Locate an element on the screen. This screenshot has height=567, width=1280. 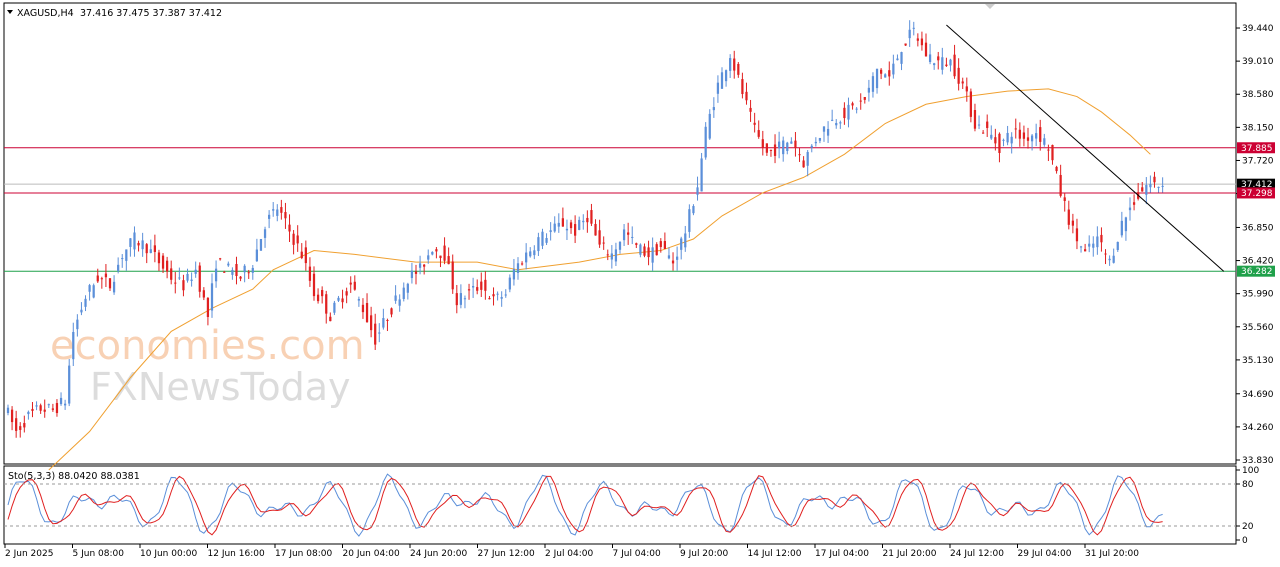
x-tick-label: 2 Jul 04:00 is located at coordinates (569, 554).